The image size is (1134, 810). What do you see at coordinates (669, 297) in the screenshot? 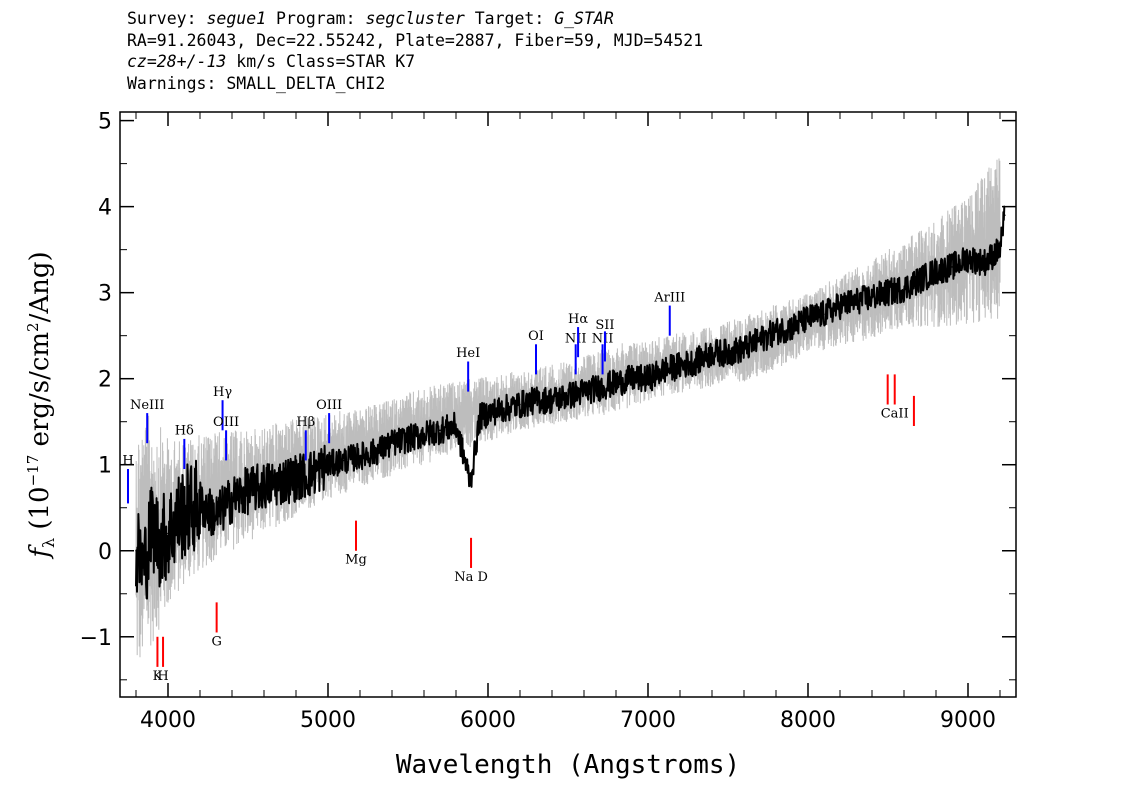
I see `emission-line-label: ArIII` at bounding box center [669, 297].